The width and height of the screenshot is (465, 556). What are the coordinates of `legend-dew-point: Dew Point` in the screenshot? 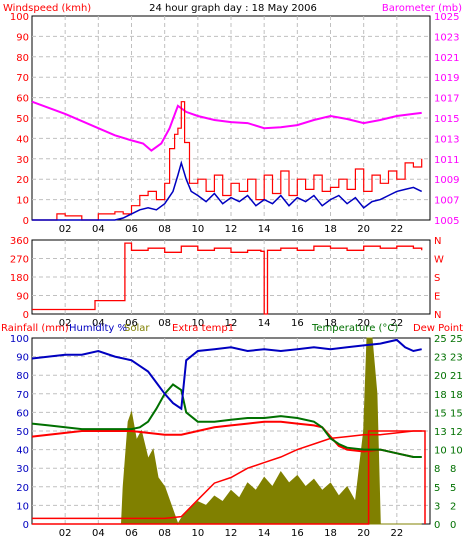 It's located at (438, 328).